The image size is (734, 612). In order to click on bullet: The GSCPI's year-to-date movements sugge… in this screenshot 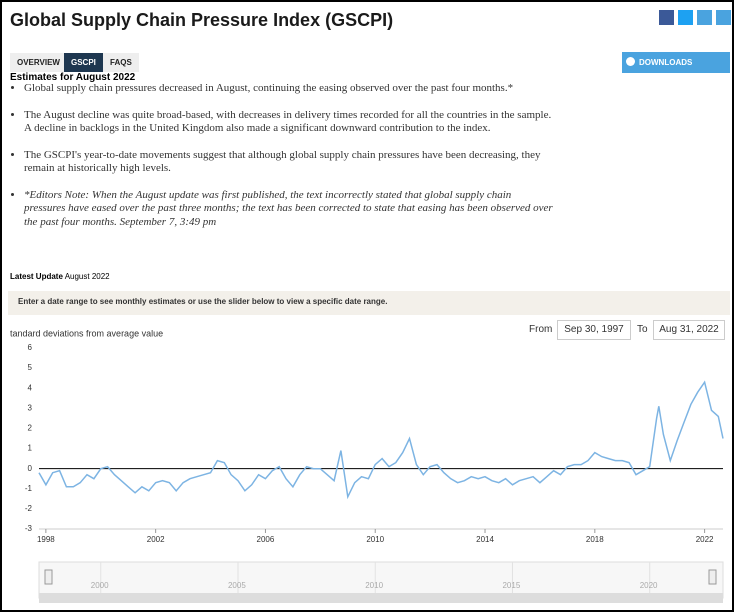, I will do `click(289, 162)`.